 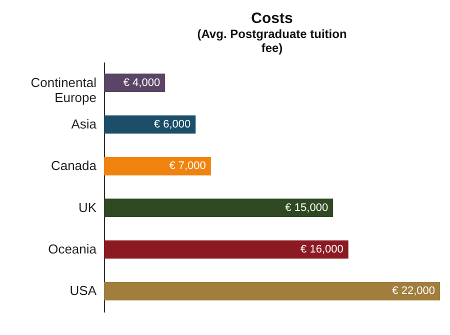 What do you see at coordinates (141, 82) in the screenshot?
I see `data-label: € 4,000` at bounding box center [141, 82].